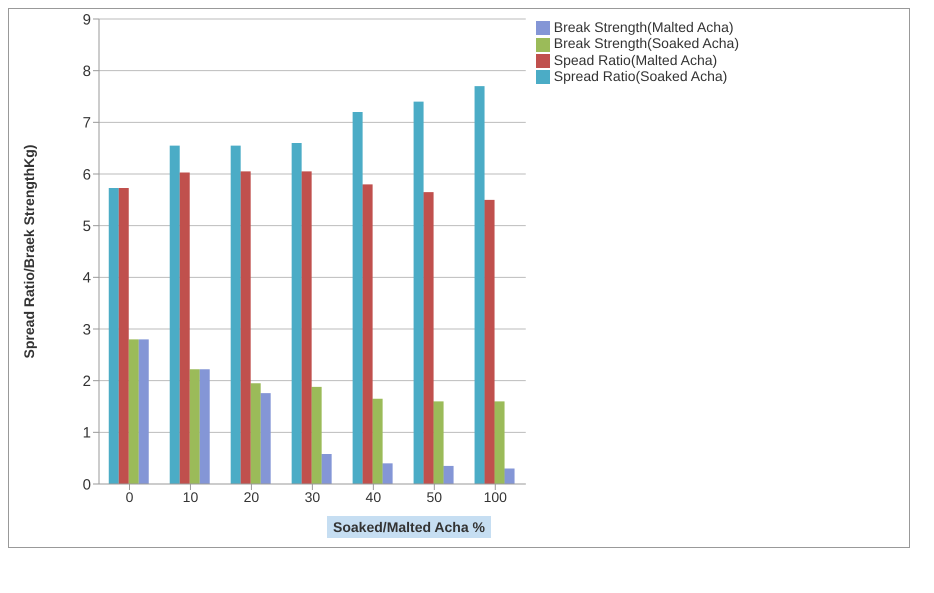  Describe the element at coordinates (86, 329) in the screenshot. I see `y-tick-label: 3` at that location.